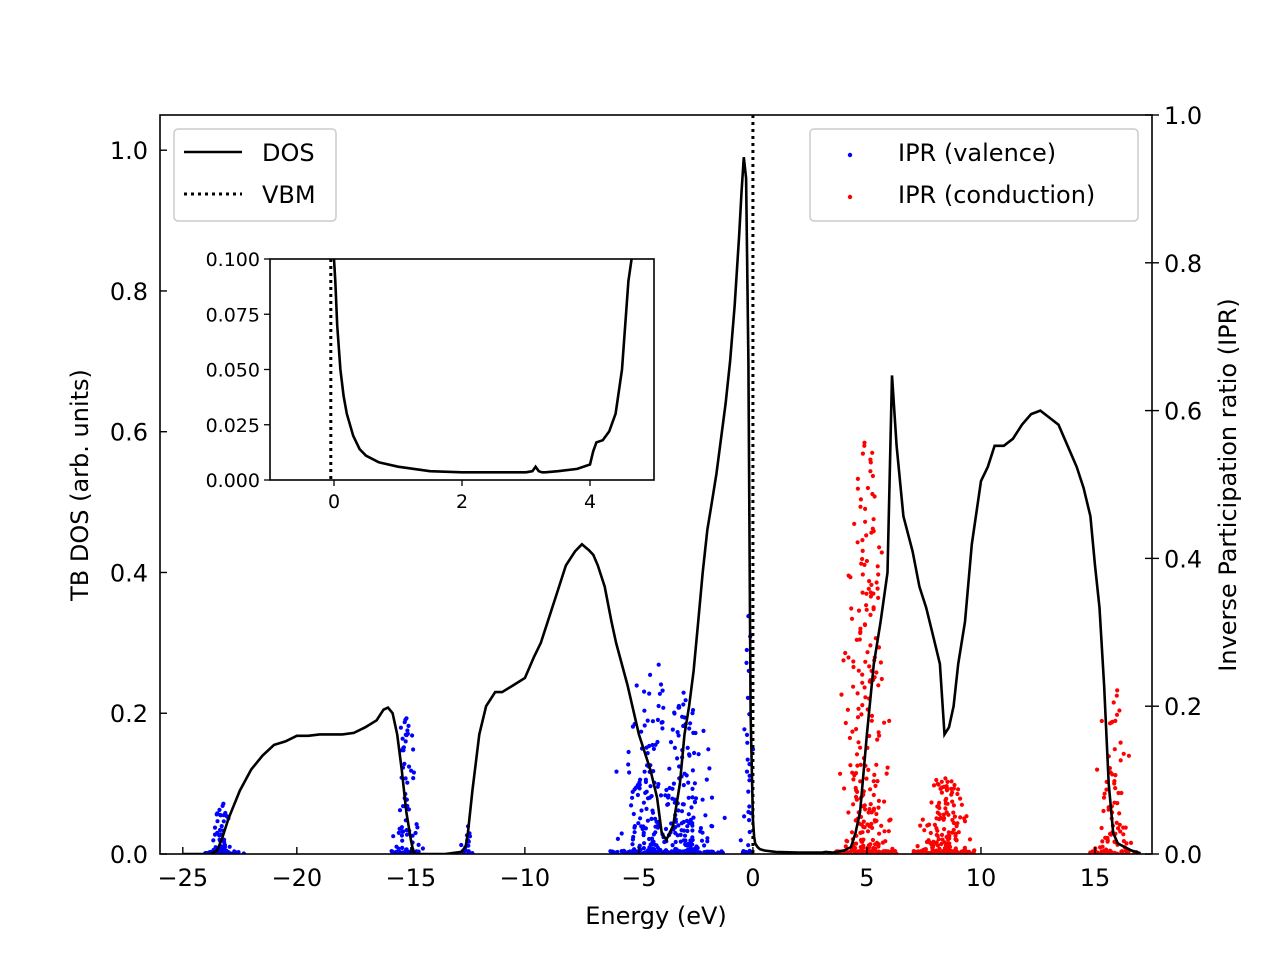 Image resolution: width=1280 pixels, height=960 pixels. What do you see at coordinates (129, 151) in the screenshot?
I see `y-tick-label: 1.0` at bounding box center [129, 151].